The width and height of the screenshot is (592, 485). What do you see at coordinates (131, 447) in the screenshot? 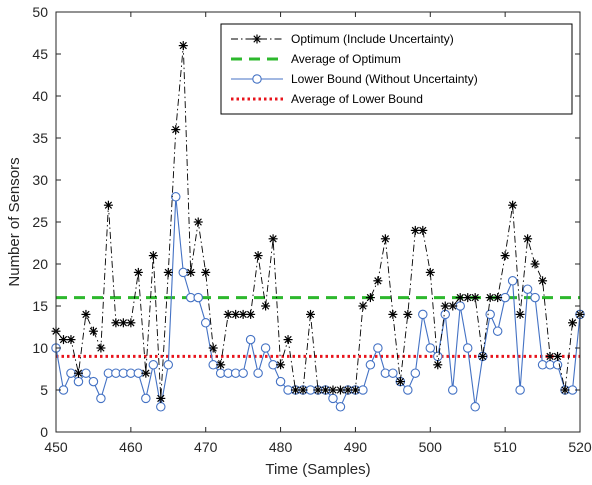
I see `x-tick-label: 460` at bounding box center [131, 447].